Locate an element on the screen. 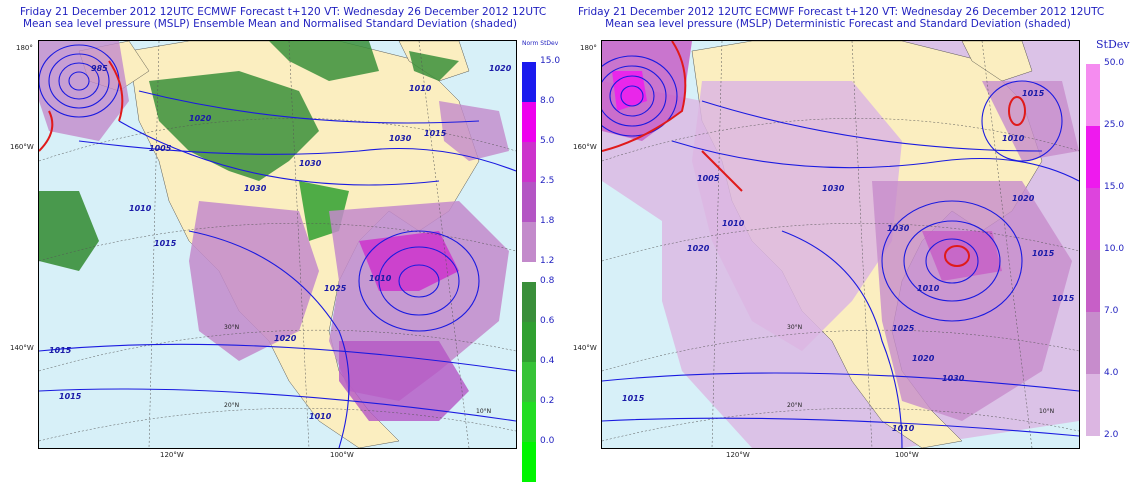  colorbar-tick-label: 1.8 is located at coordinates (547, 221).